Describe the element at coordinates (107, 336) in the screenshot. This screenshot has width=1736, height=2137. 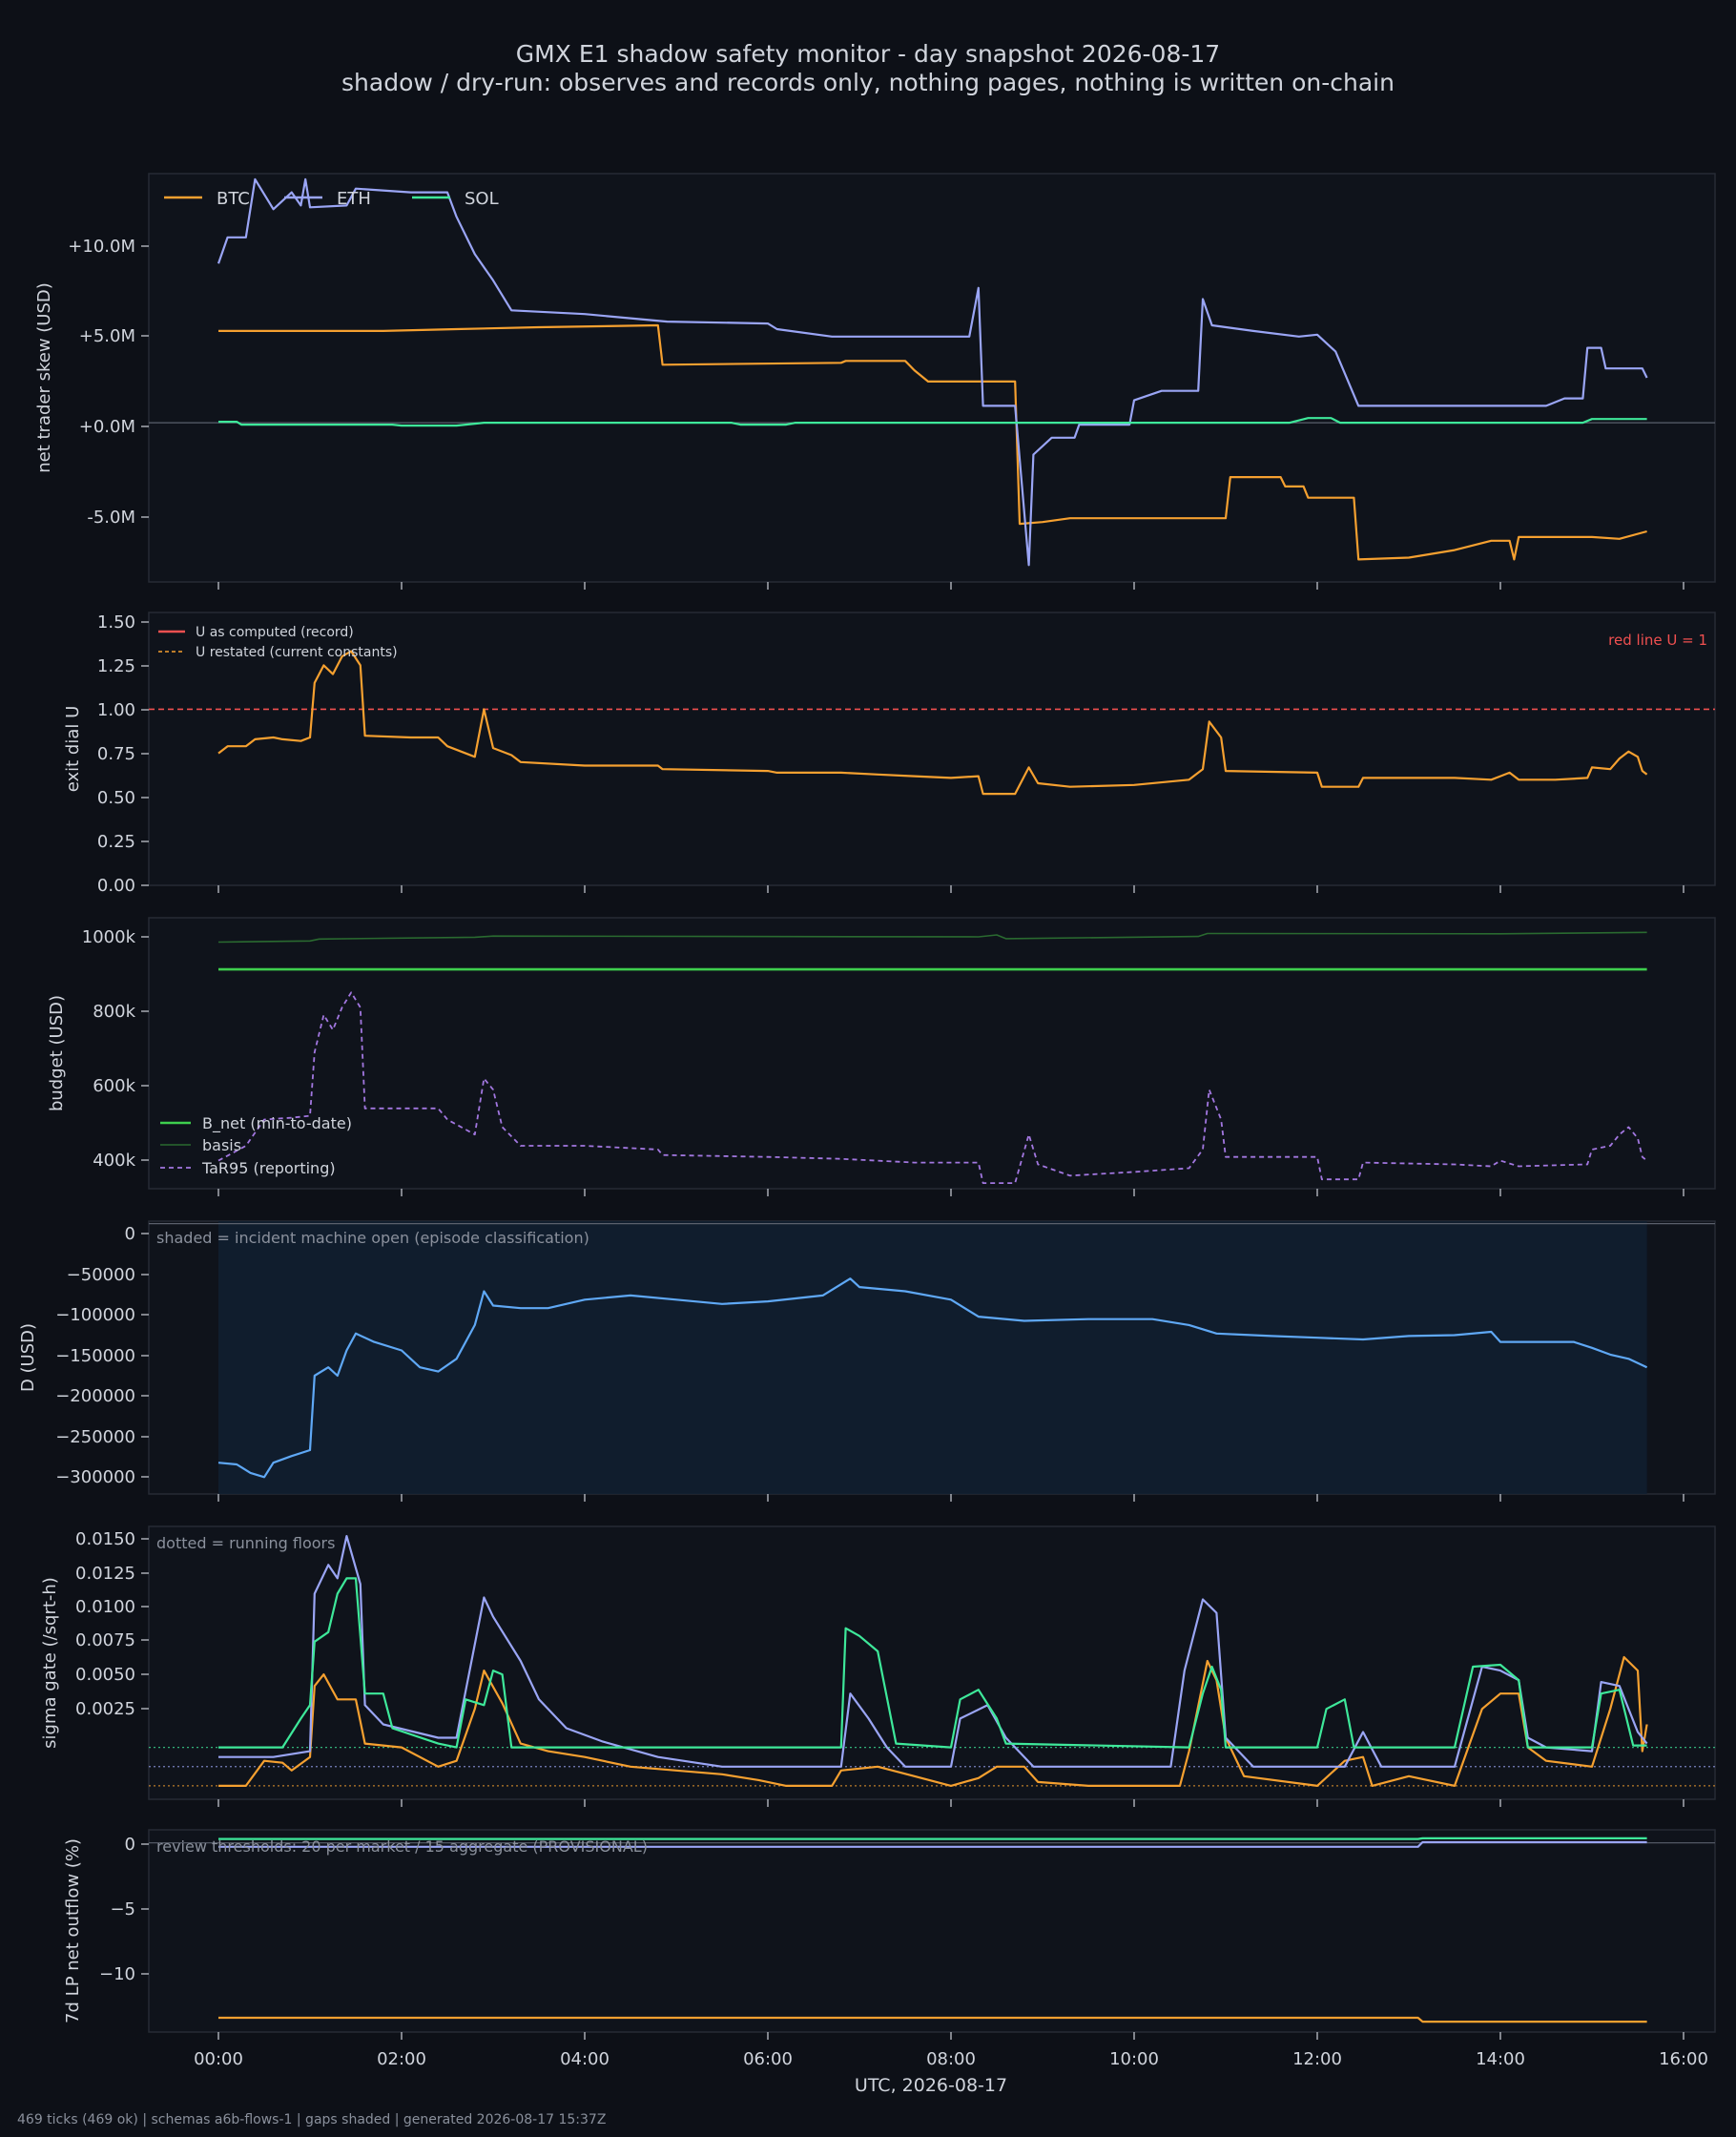
I see `panel1-ytick-label: +5.0M` at that location.